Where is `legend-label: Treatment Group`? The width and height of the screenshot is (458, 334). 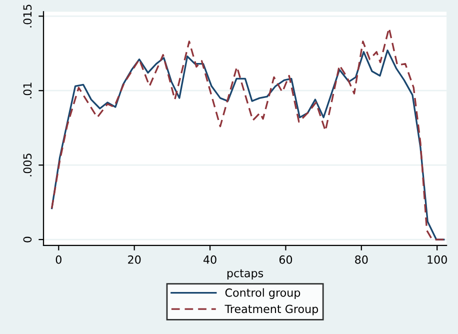 legend-label: Treatment Group is located at coordinates (271, 310).